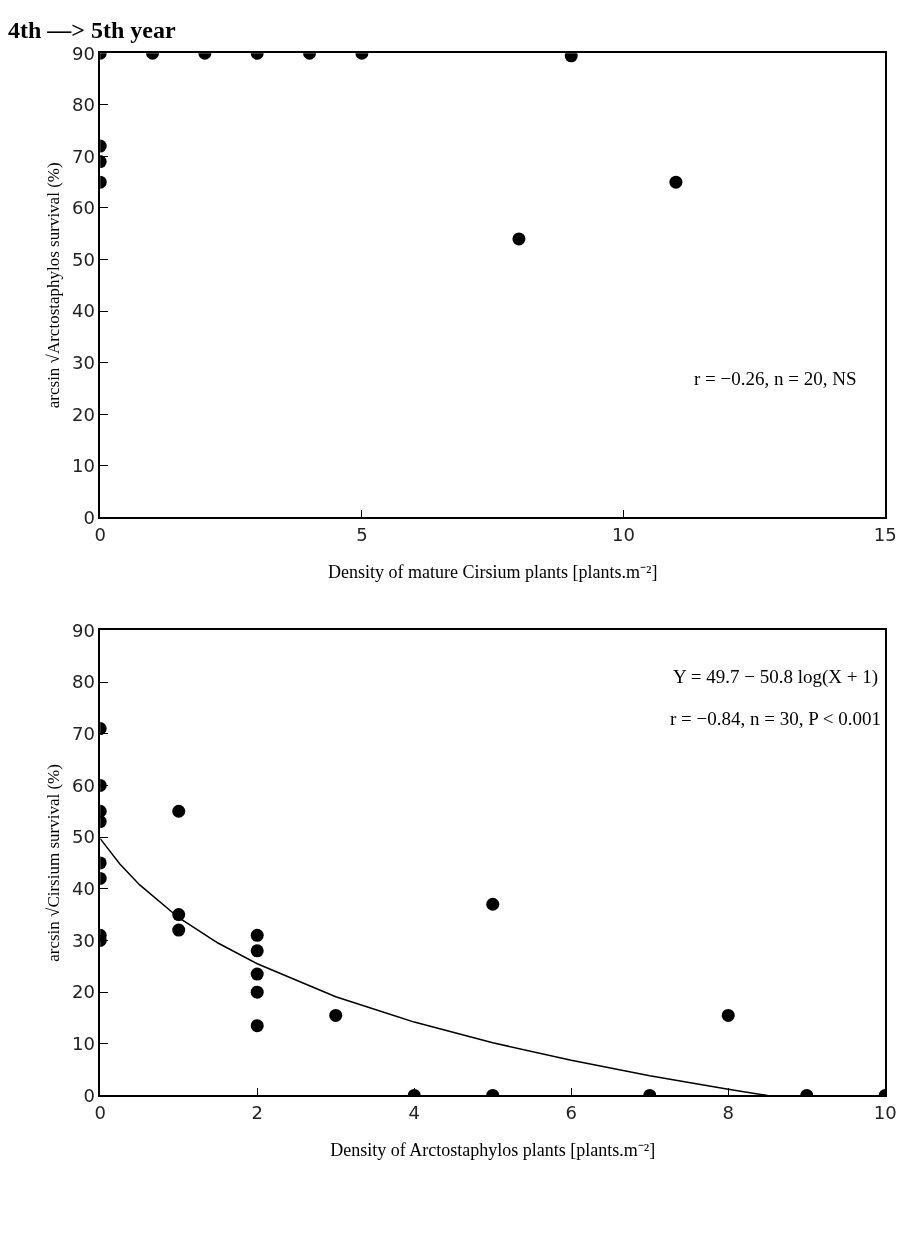 The height and width of the screenshot is (1250, 910). Describe the element at coordinates (92, 30) in the screenshot. I see `chart-title: 4th —> 5th year` at that location.